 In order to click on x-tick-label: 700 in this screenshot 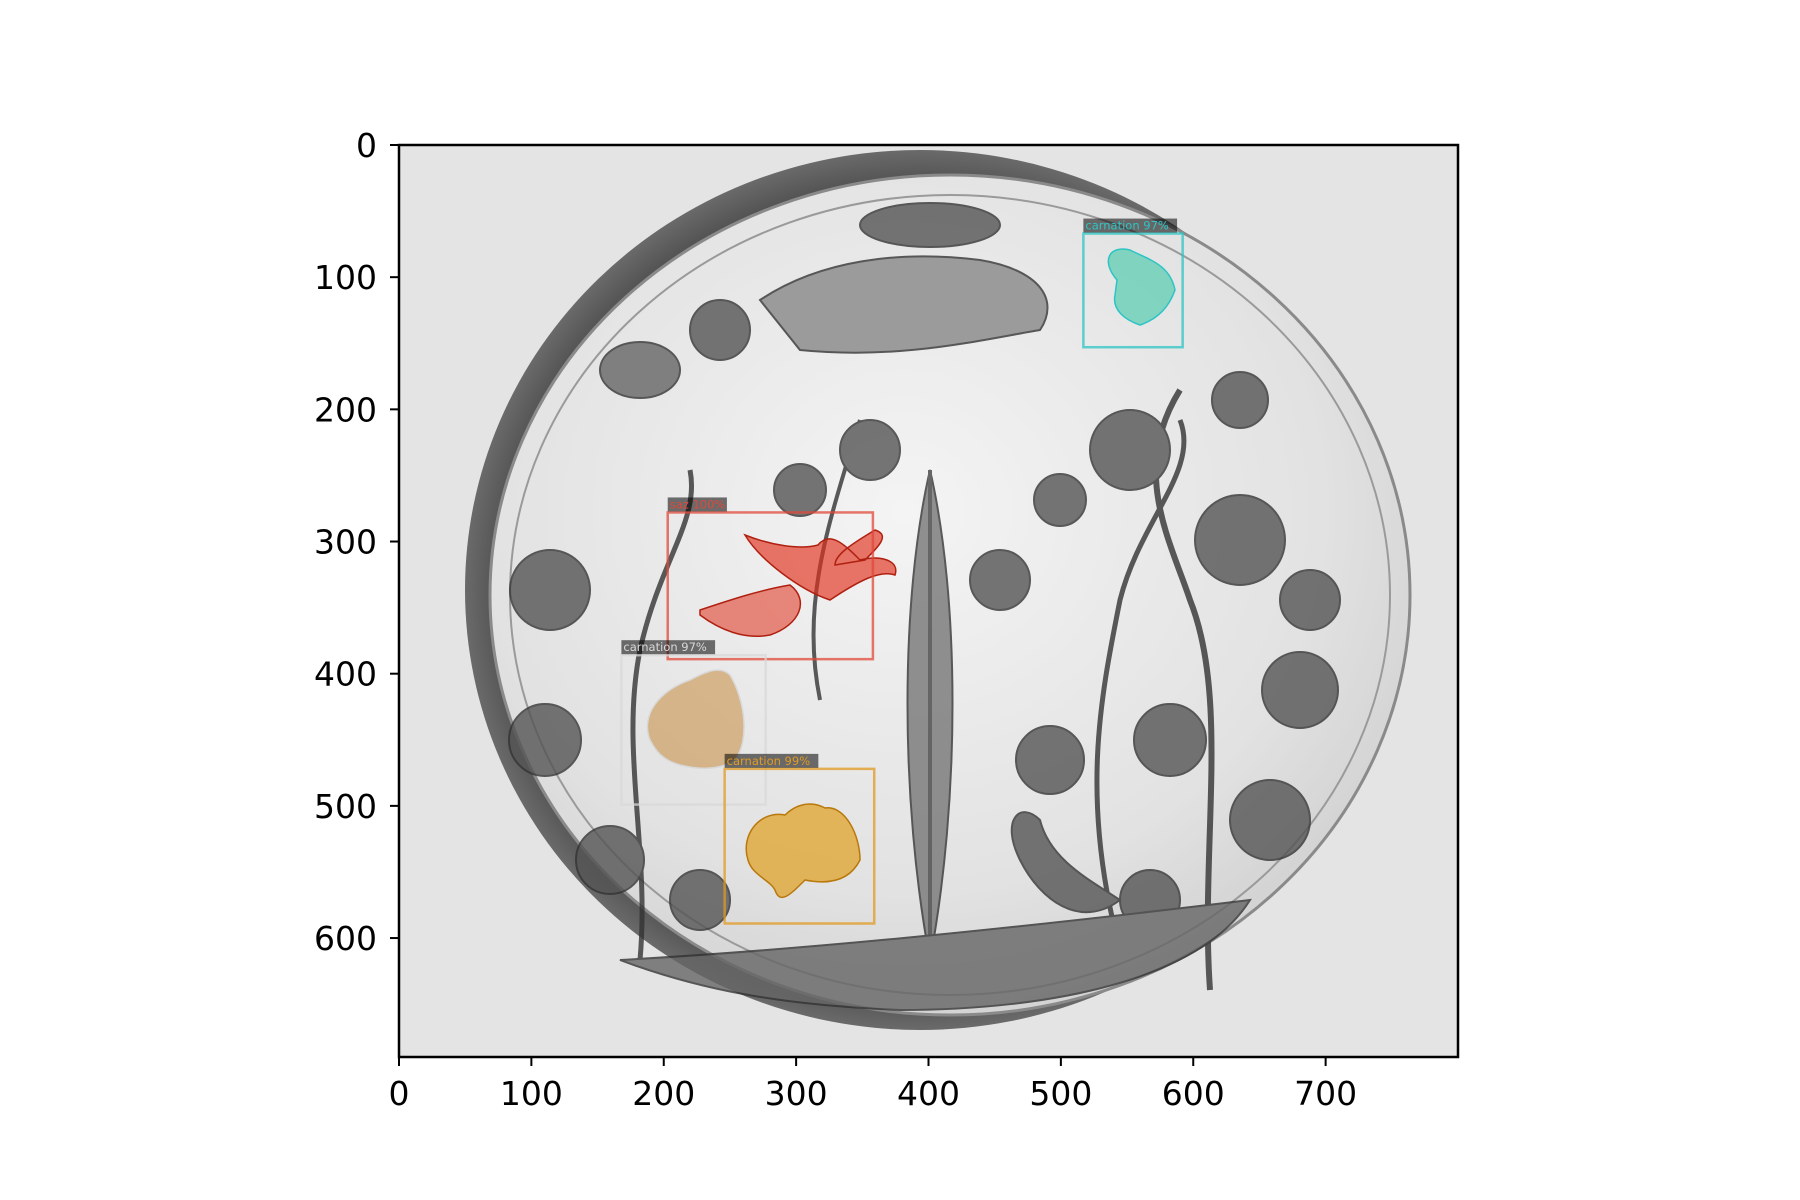, I will do `click(1325, 1093)`.